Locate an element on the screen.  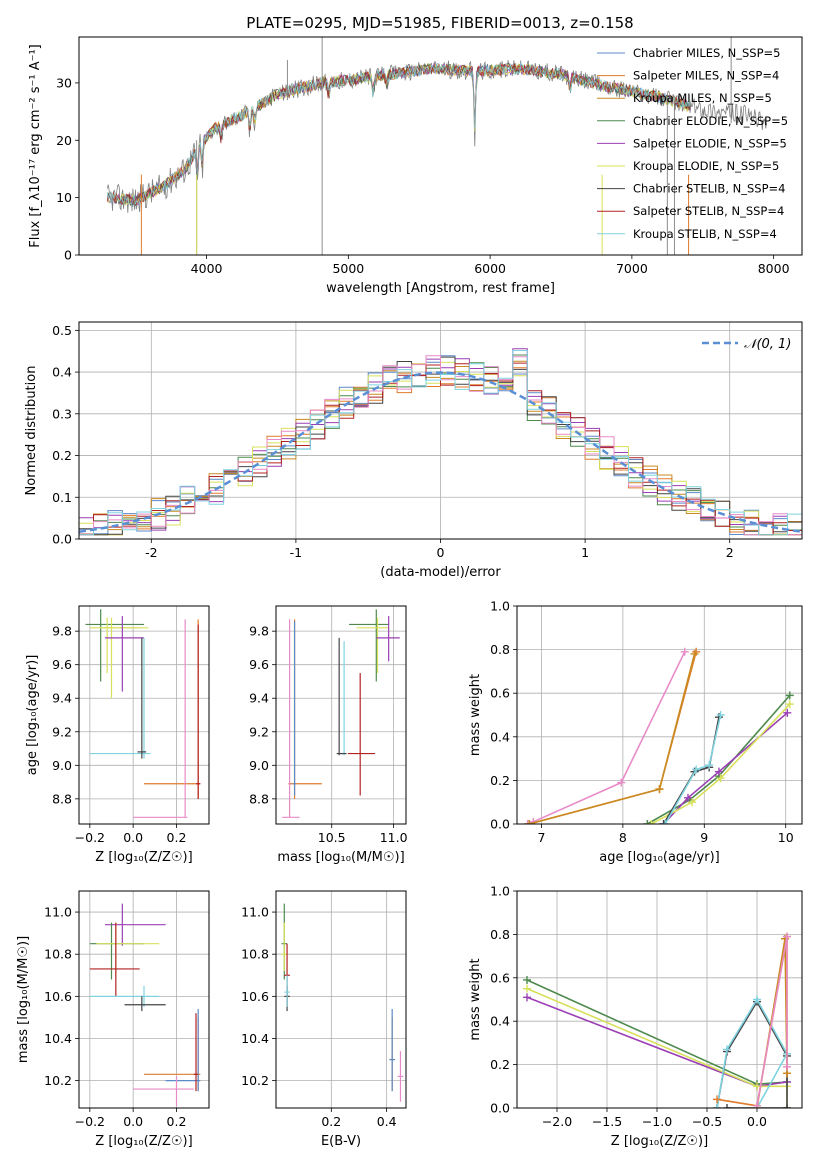
x-tick-label: 4000 is located at coordinates (207, 268).